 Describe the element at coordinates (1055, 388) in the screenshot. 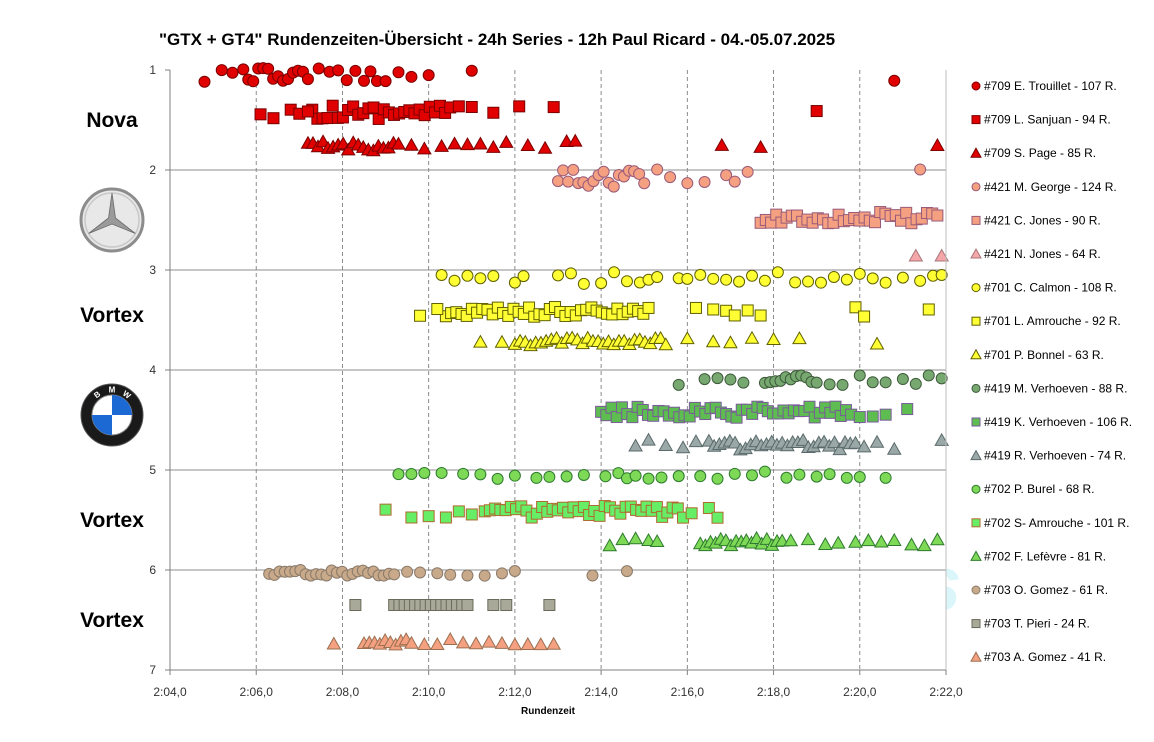

I see `legend-label: #419 M. Verhoeven - 88 R.` at that location.